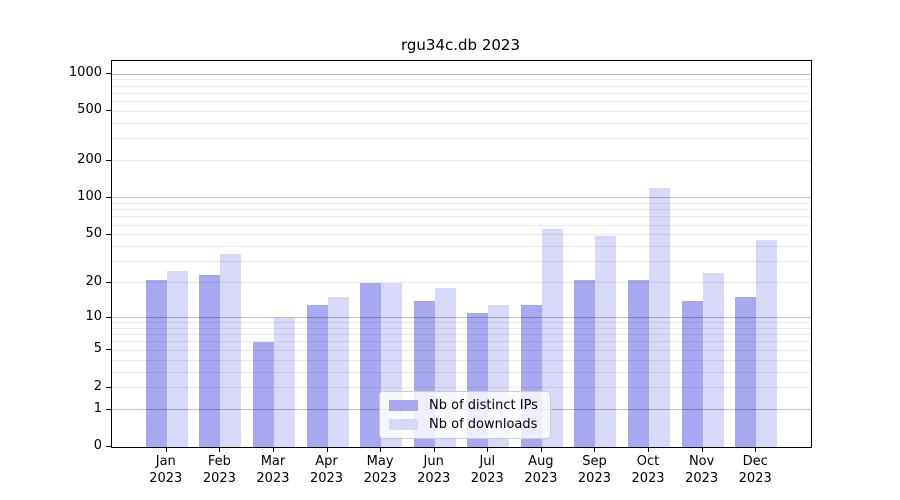 Image resolution: width=900 pixels, height=500 pixels. Describe the element at coordinates (97, 408) in the screenshot. I see `y-axis-tick-label: 1` at that location.